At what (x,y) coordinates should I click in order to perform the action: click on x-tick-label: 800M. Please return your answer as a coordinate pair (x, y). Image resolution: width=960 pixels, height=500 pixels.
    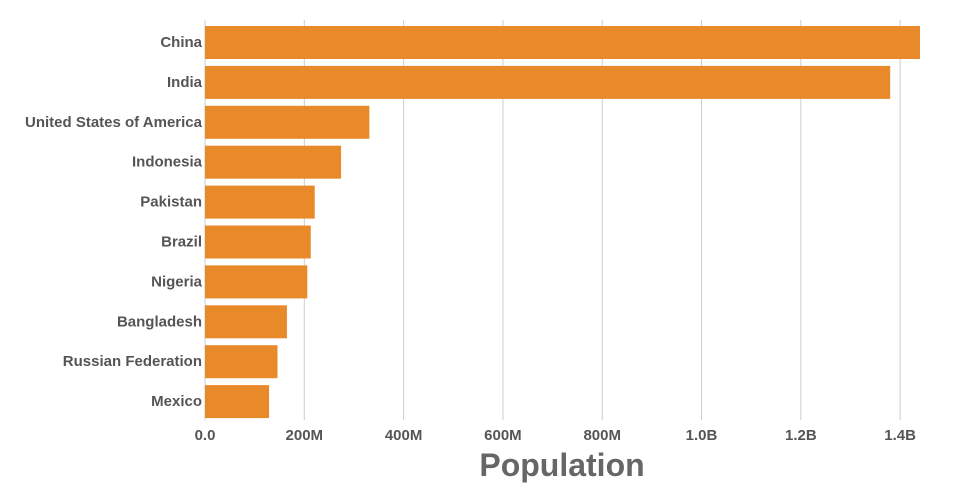
    Looking at the image, I should click on (602, 435).